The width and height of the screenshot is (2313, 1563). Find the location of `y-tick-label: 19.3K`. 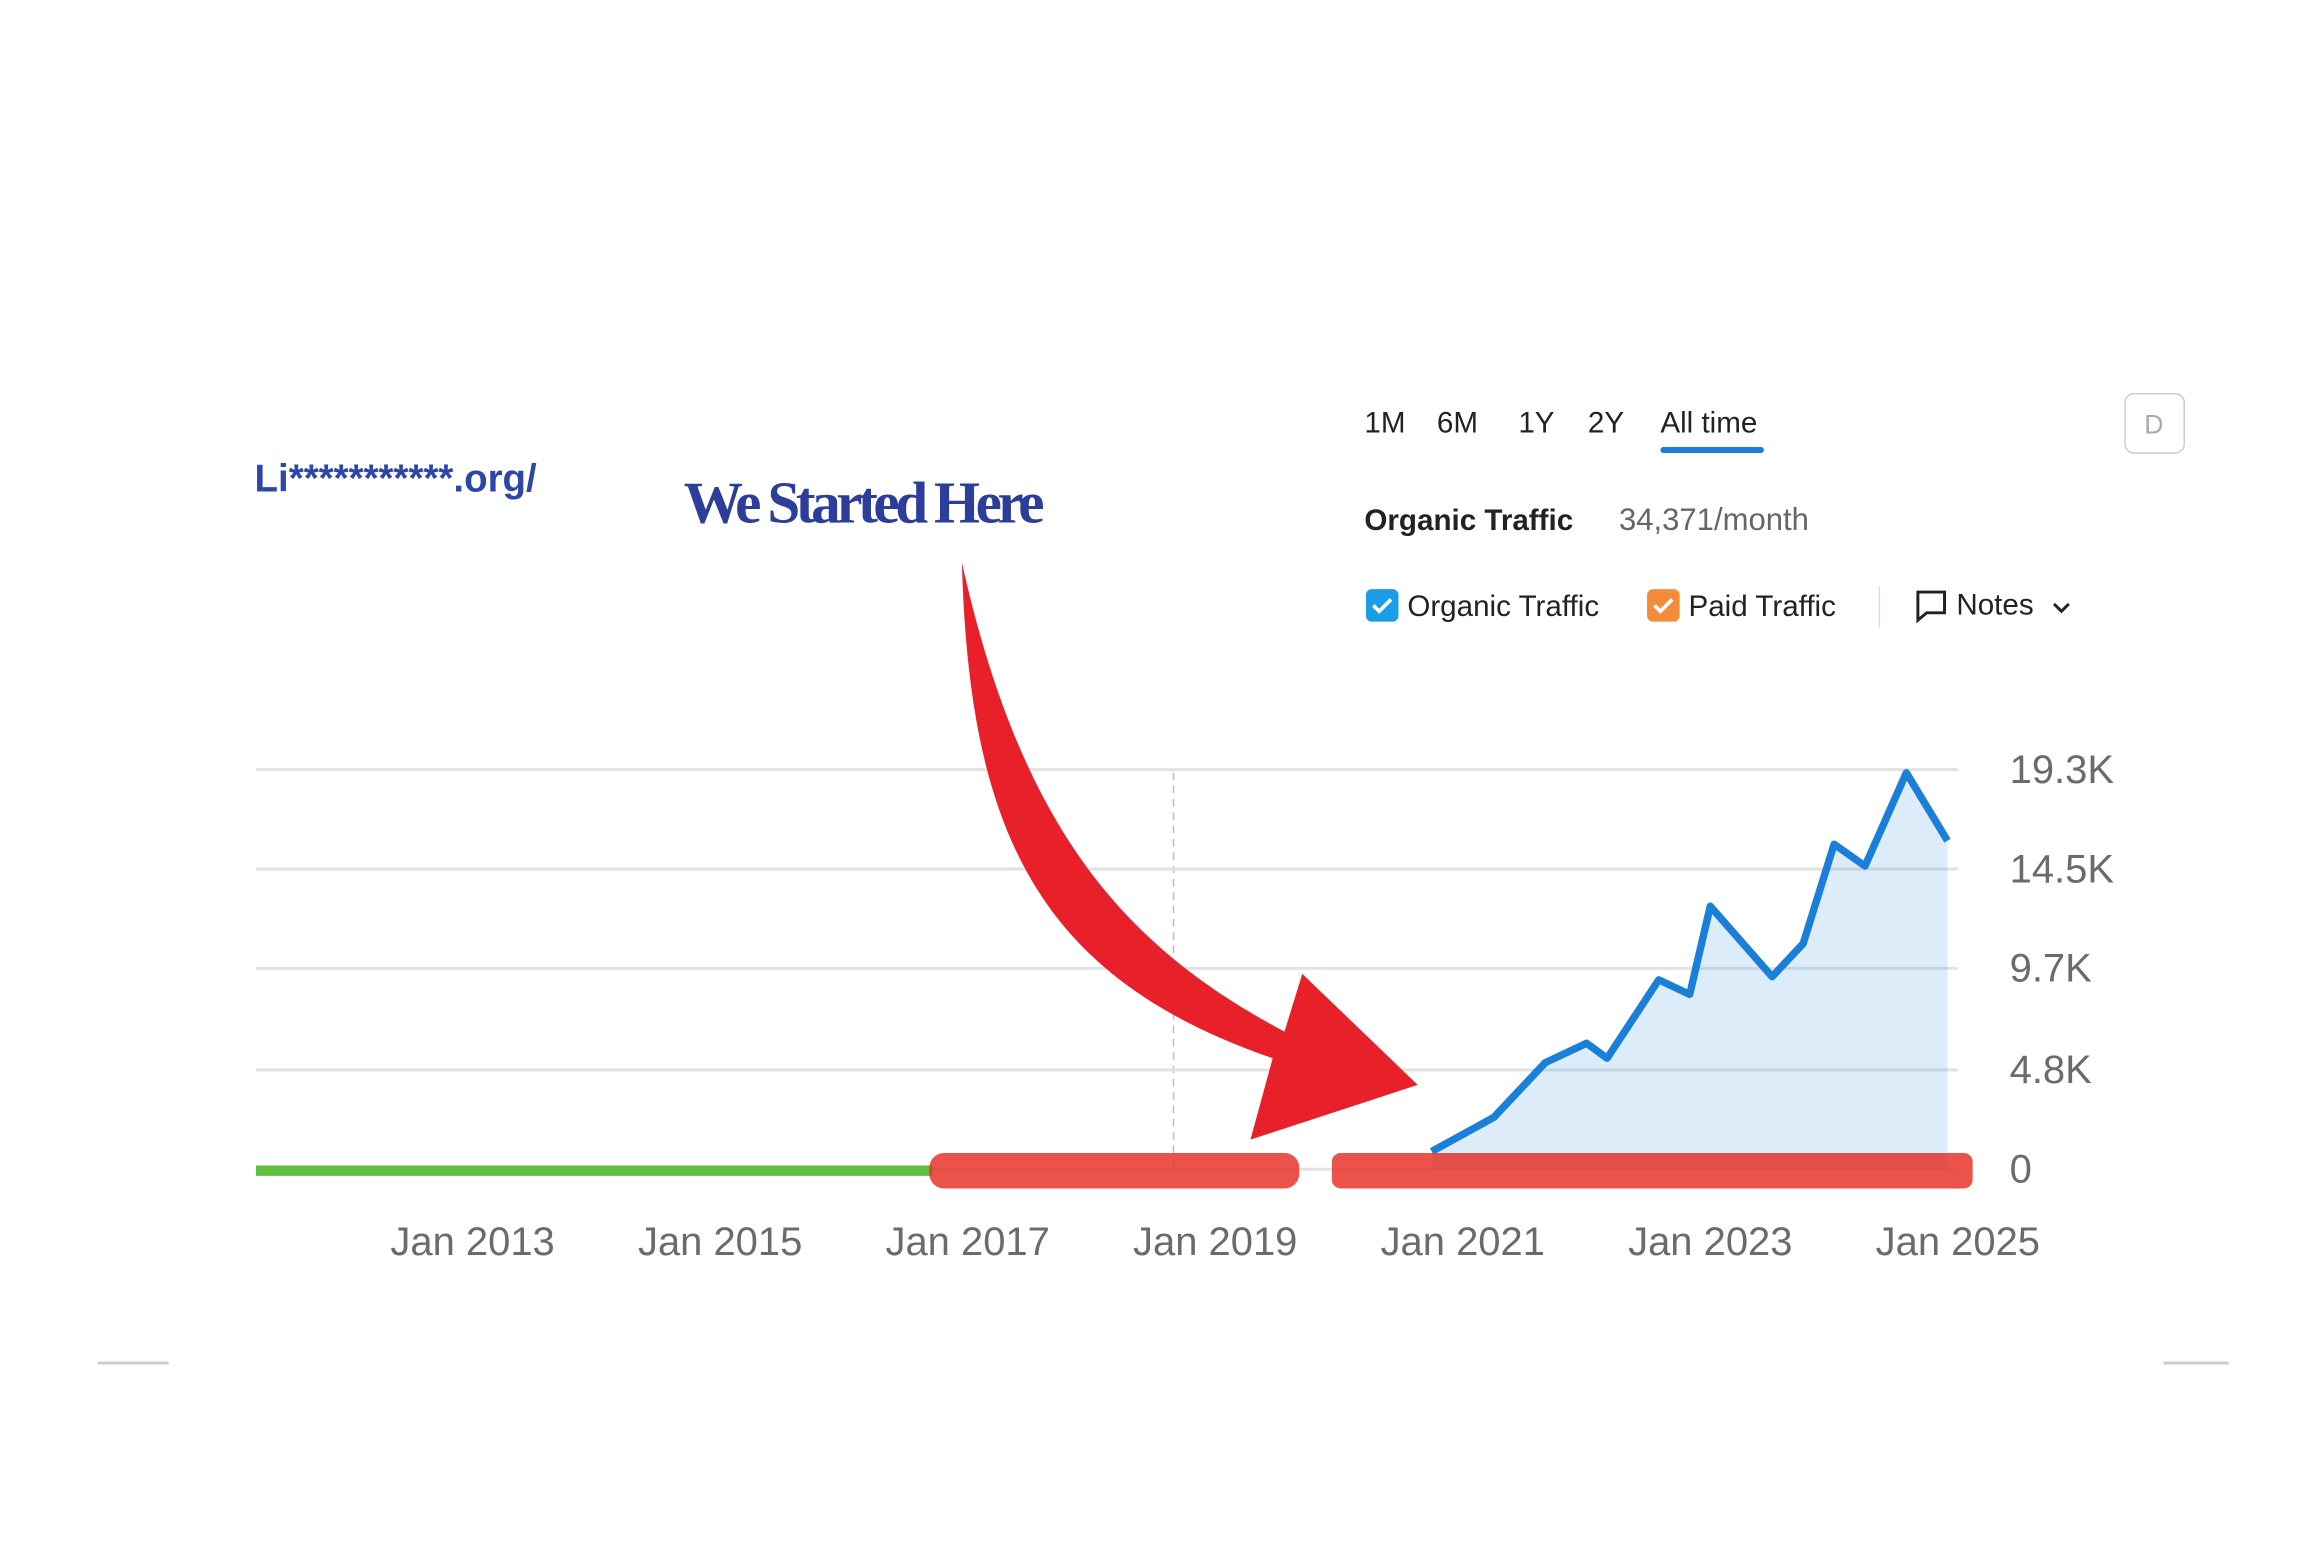

y-tick-label: 19.3K is located at coordinates (2062, 770).